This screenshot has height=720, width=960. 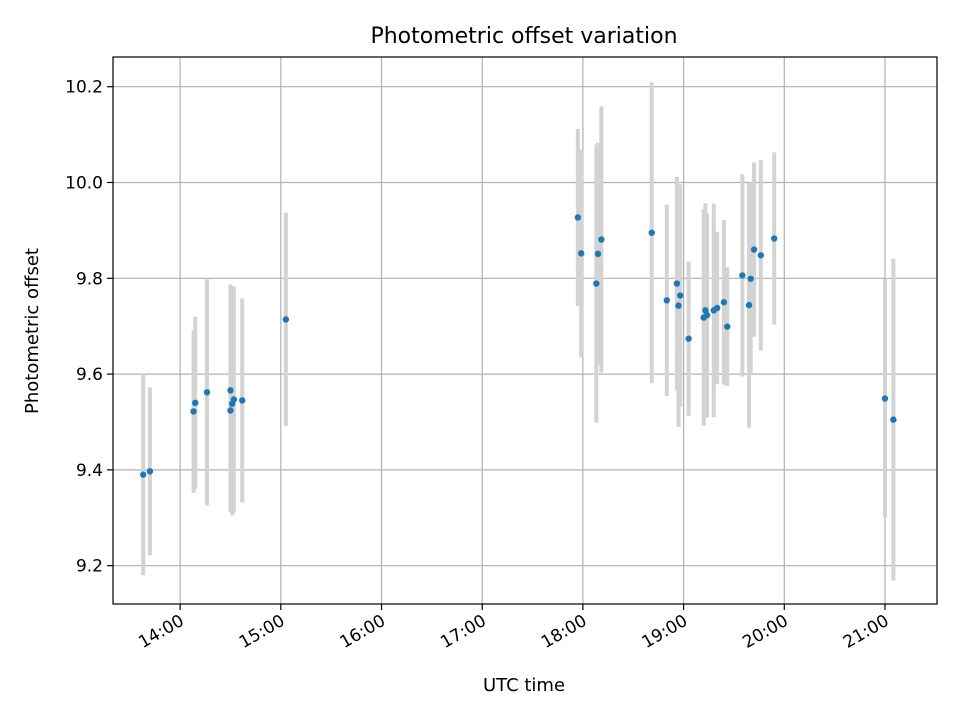 I want to click on x-tick-label: 14:00, so click(x=161, y=632).